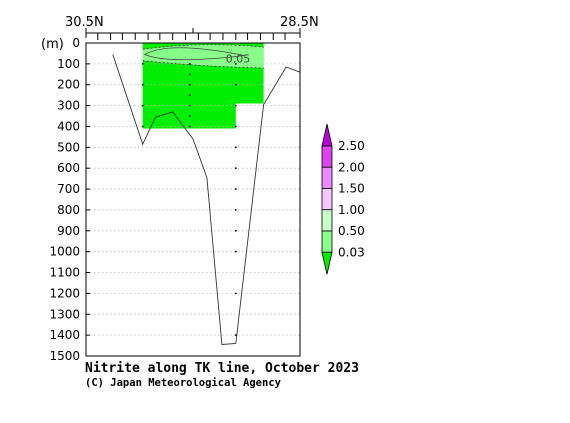 The width and height of the screenshot is (570, 423). What do you see at coordinates (84, 22) in the screenshot?
I see `lat-label-left: 30.5N` at bounding box center [84, 22].